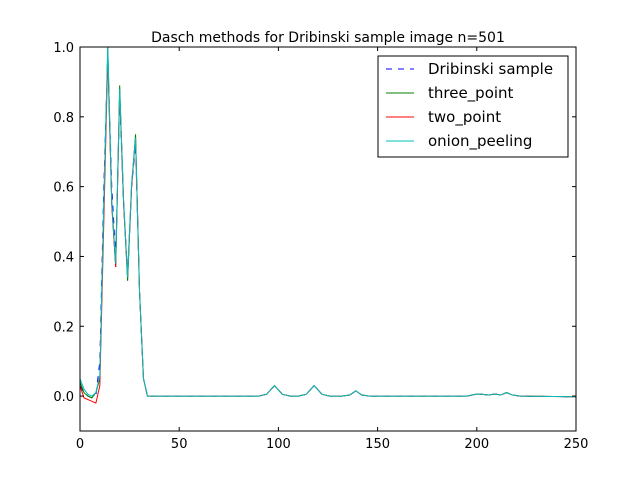 Image resolution: width=640 pixels, height=480 pixels. I want to click on x-tick-label: 250, so click(576, 444).